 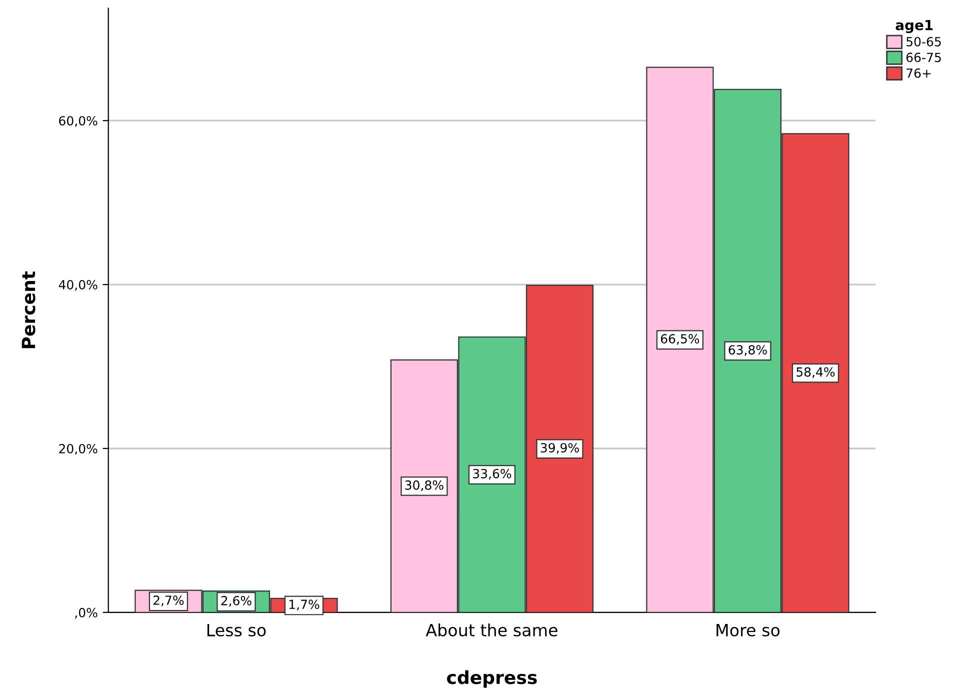 I want to click on data-label: 33,6%, so click(x=492, y=474).